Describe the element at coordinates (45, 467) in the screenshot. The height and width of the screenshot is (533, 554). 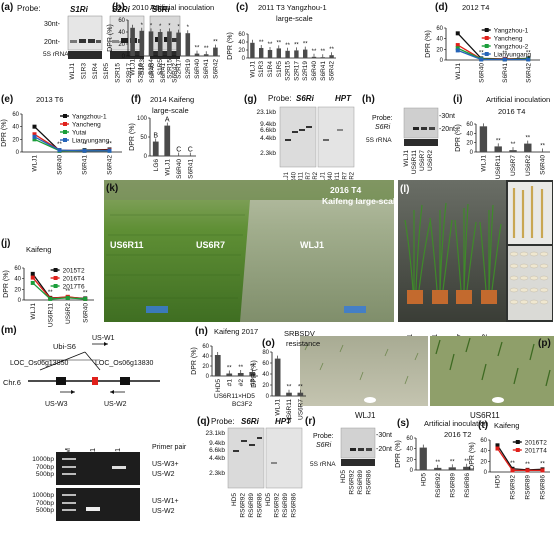
I see `ladder-label: 700bp` at that location.